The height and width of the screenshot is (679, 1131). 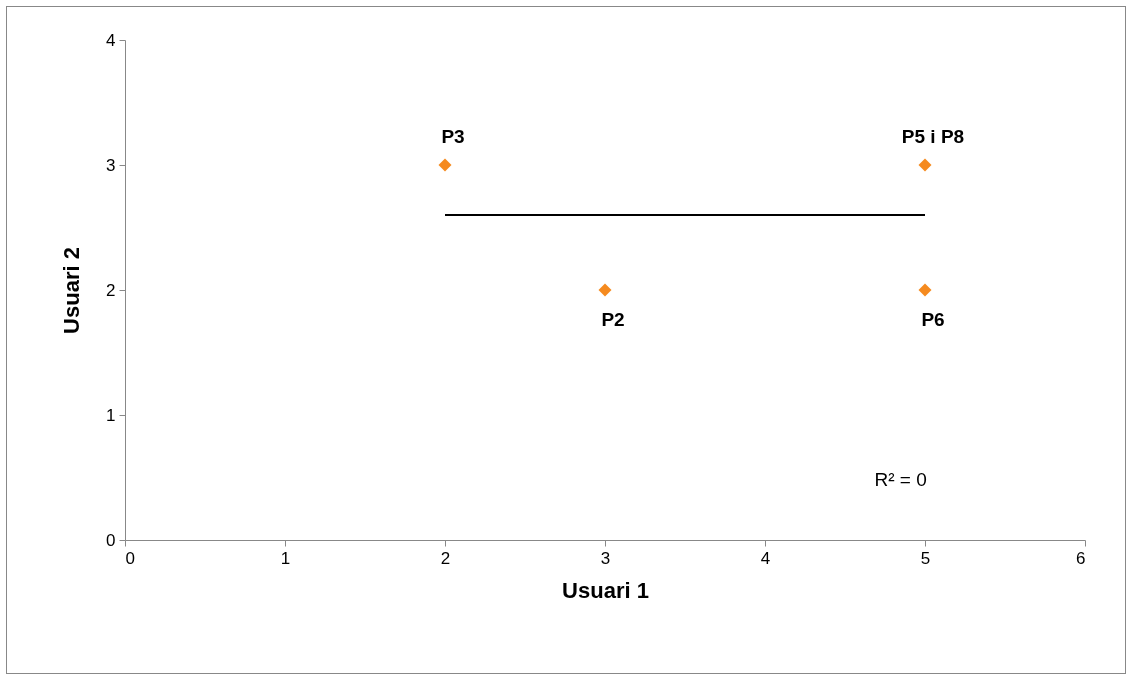 I want to click on x-tick-label: 5, so click(x=925, y=558).